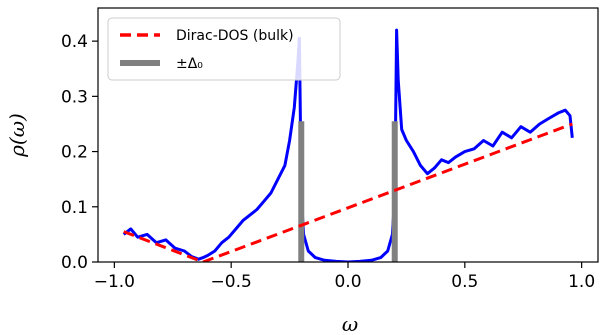  I want to click on x-tick-label: 0.5, so click(464, 282).